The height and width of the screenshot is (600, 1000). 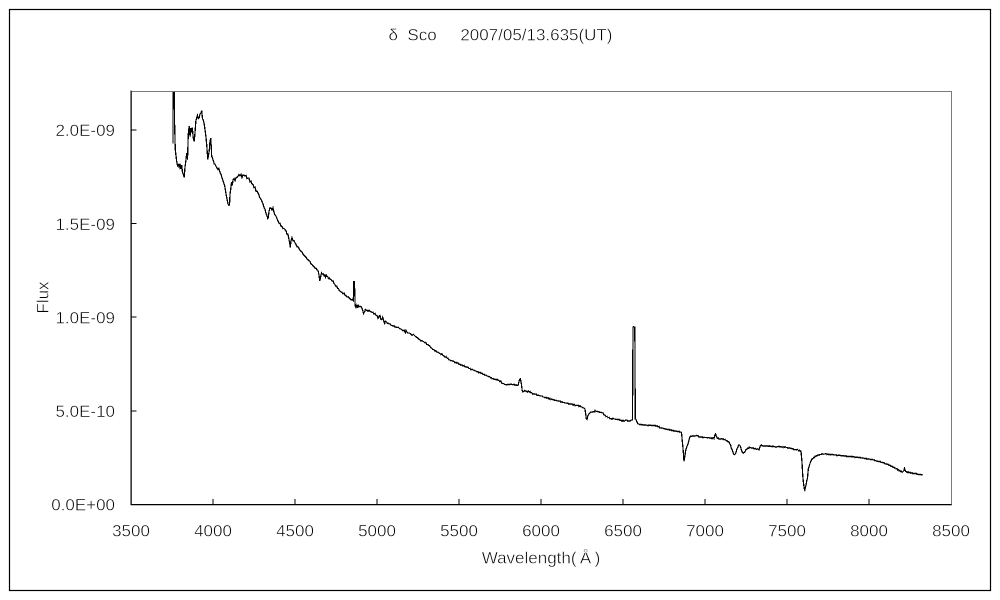 I want to click on svg-text: 8000, so click(x=869, y=531).